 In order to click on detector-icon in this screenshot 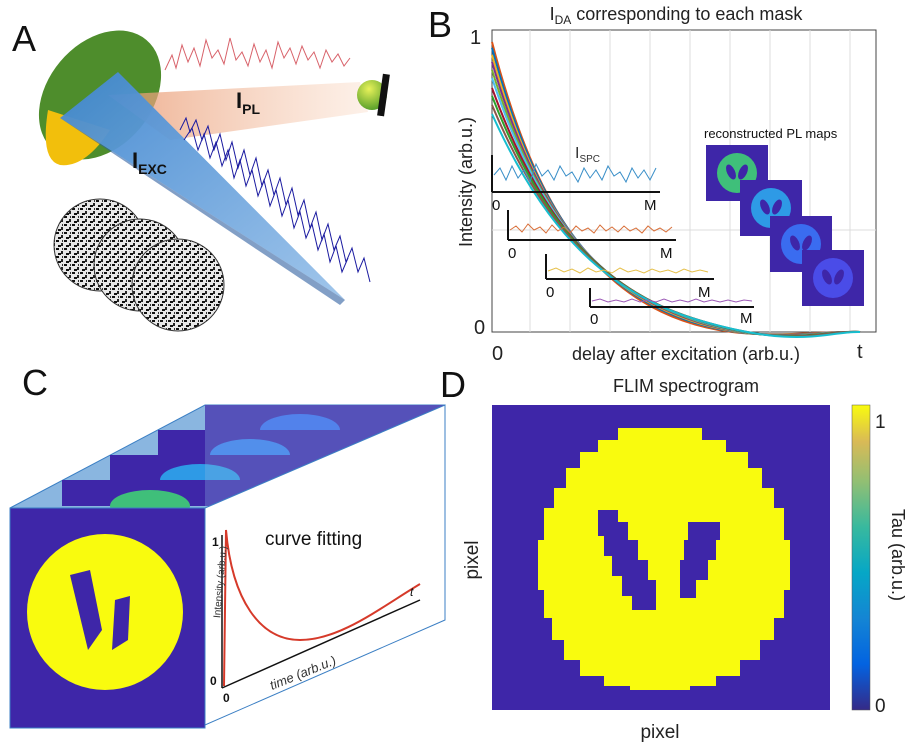, I will do `click(373, 95)`.